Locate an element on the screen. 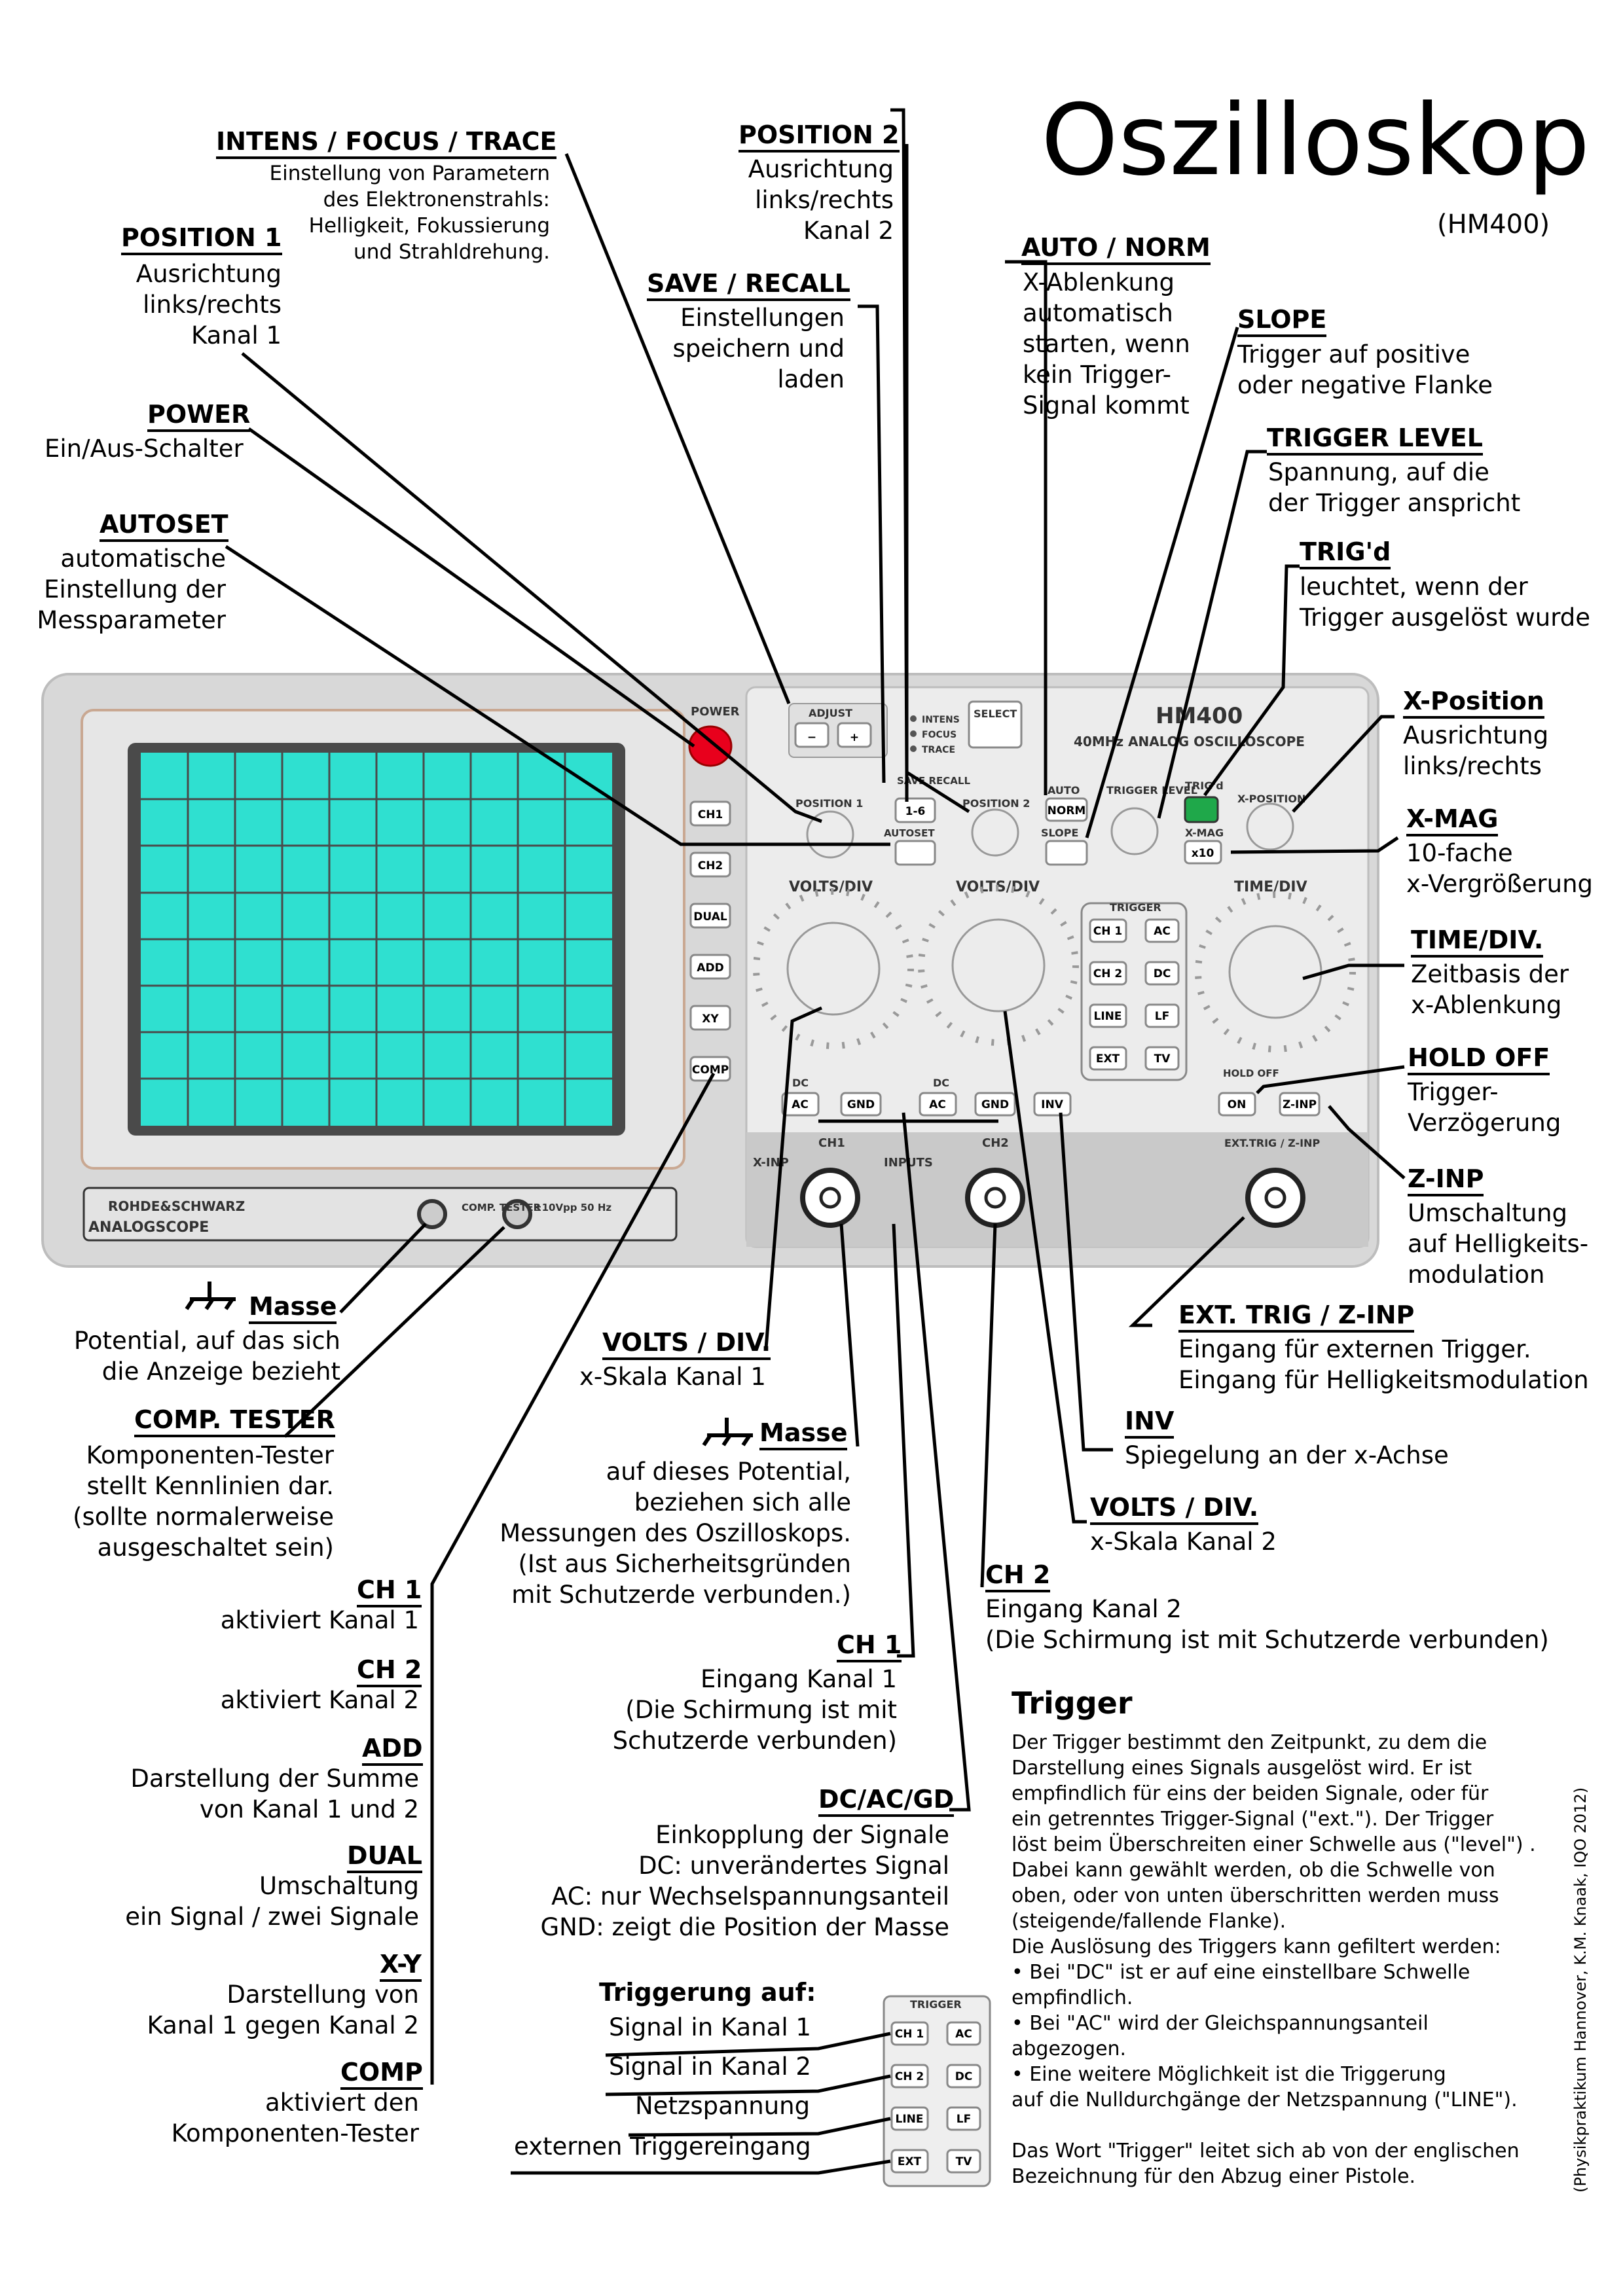 The height and width of the screenshot is (2296, 1623). xposition-heading: X-Position is located at coordinates (1473, 703).